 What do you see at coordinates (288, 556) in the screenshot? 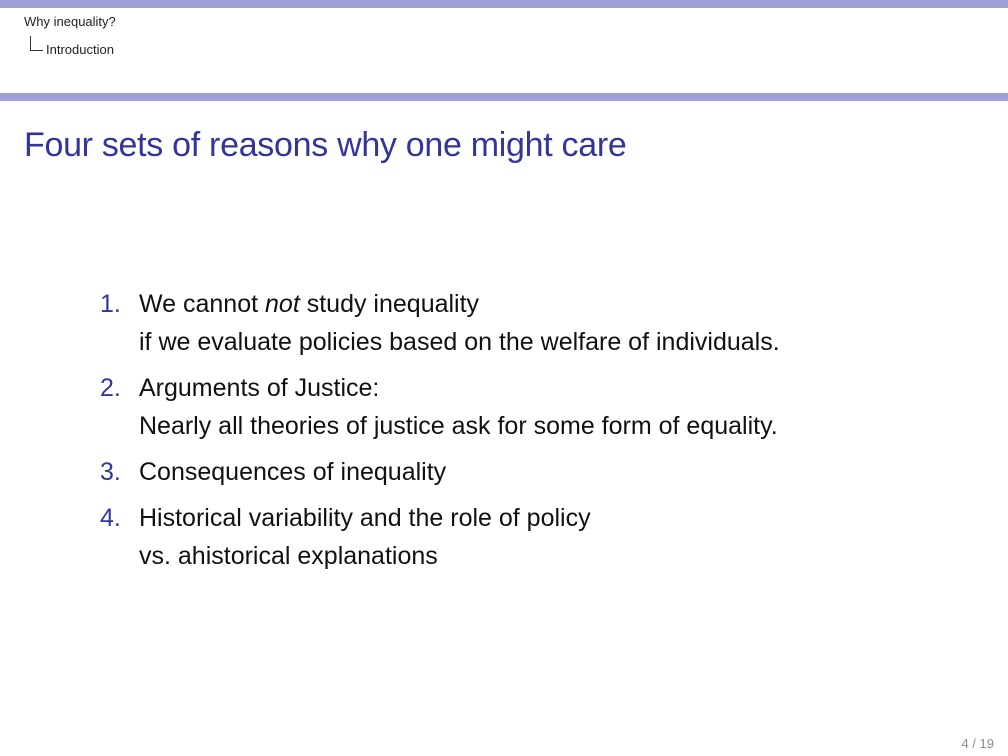
I see `list-item-line: vs. ahistorical explanations` at bounding box center [288, 556].